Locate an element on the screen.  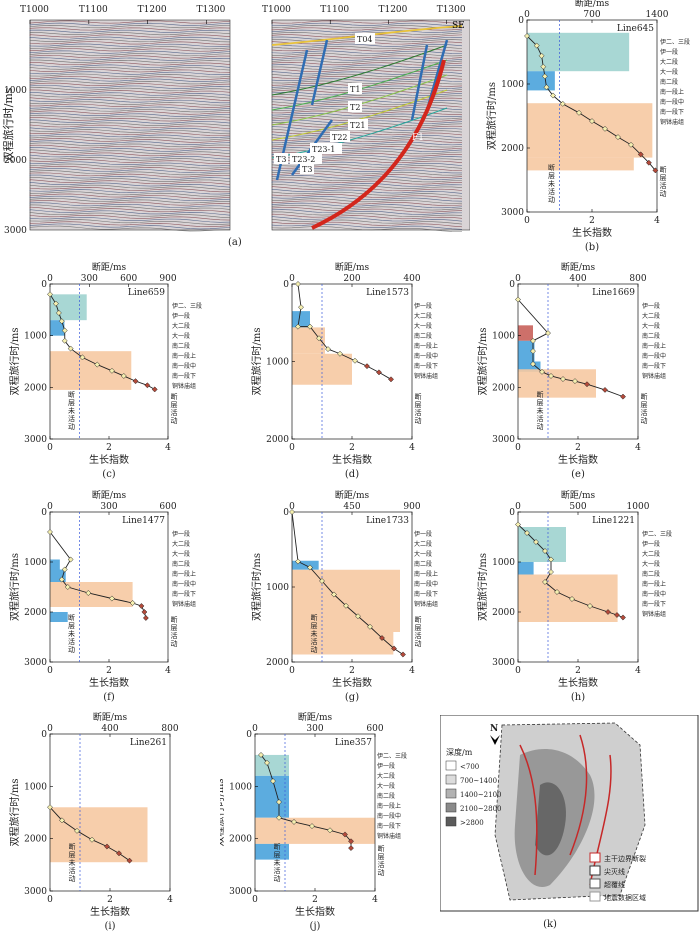
horizon-label: T3 is located at coordinates (281, 159).